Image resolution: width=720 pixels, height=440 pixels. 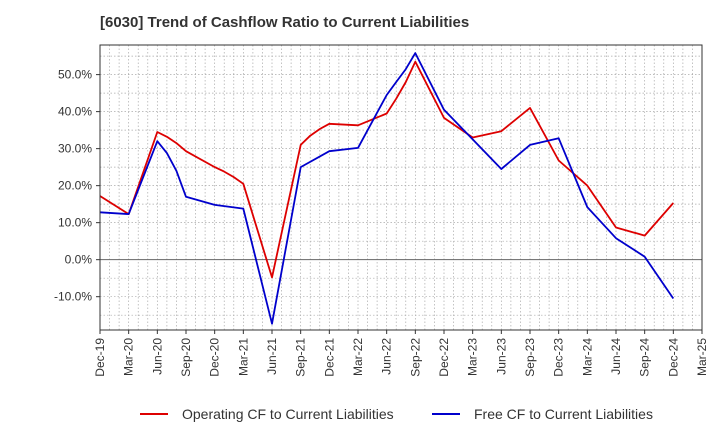 I want to click on x-tick-label: Sep-22, so click(x=415, y=357).